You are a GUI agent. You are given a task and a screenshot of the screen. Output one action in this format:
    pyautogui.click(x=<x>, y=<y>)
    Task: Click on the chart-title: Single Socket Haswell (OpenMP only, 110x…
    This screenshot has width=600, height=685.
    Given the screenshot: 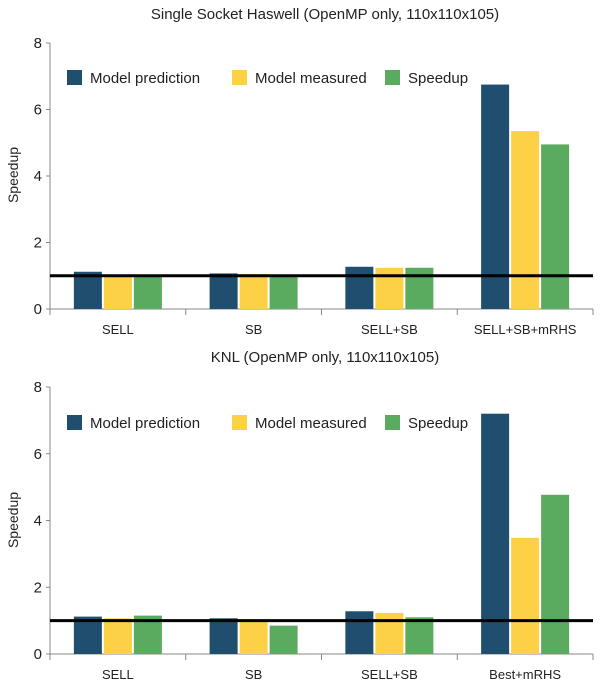 What is the action you would take?
    pyautogui.click(x=325, y=14)
    